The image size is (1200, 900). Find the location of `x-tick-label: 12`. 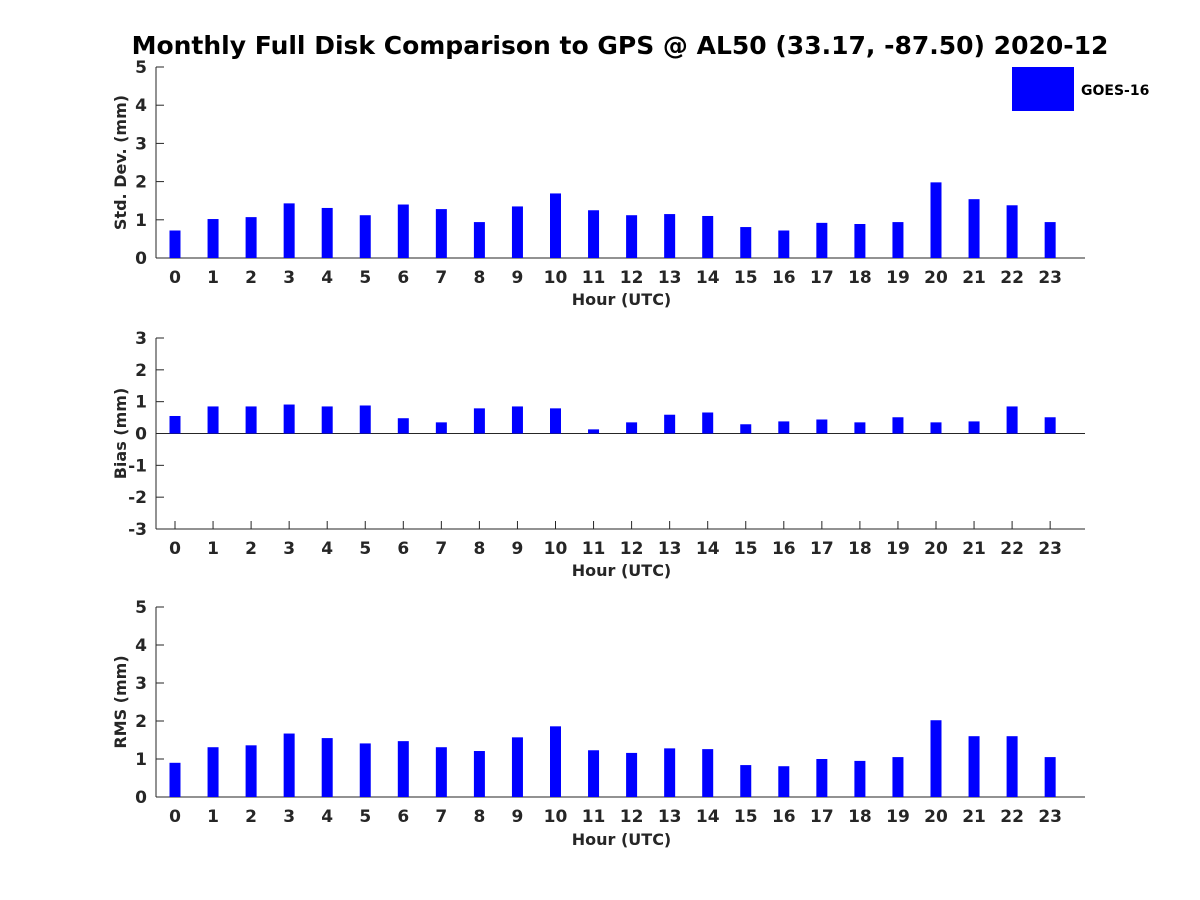

x-tick-label: 12 is located at coordinates (632, 549).